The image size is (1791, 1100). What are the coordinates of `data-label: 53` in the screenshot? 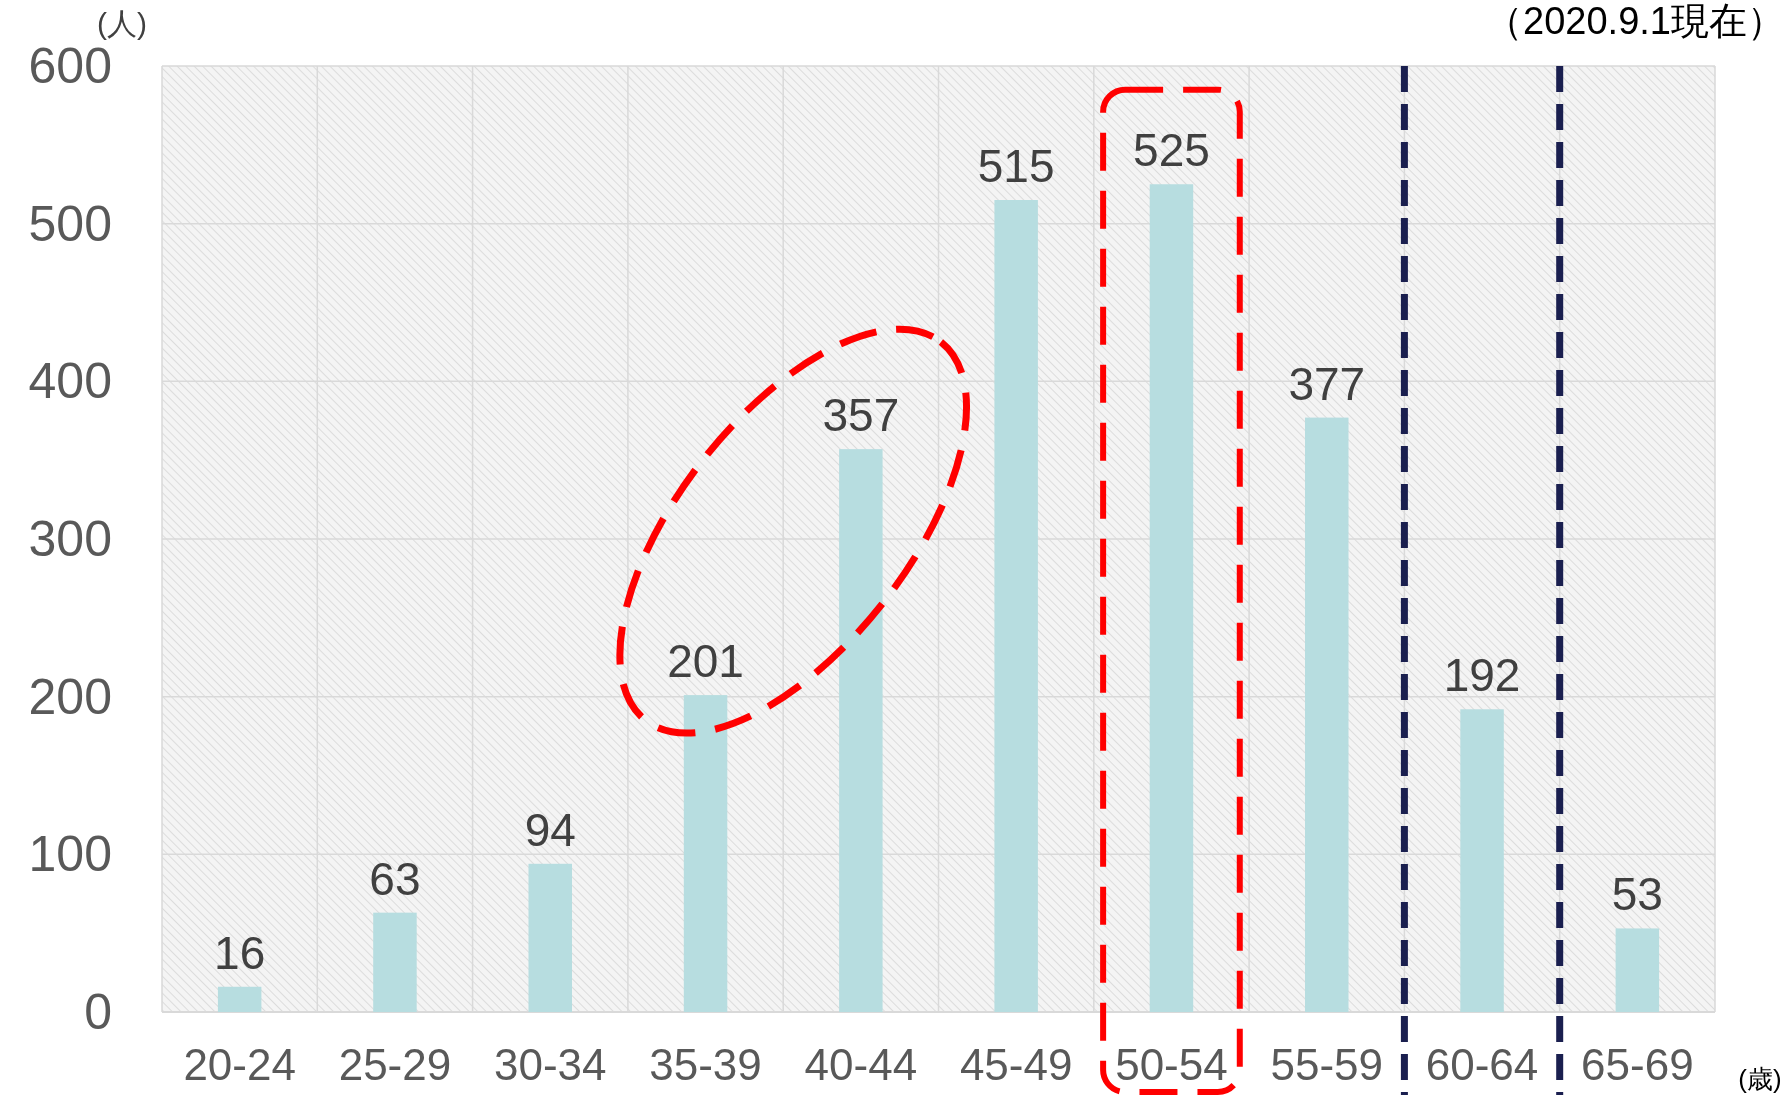 It's located at (1637, 894).